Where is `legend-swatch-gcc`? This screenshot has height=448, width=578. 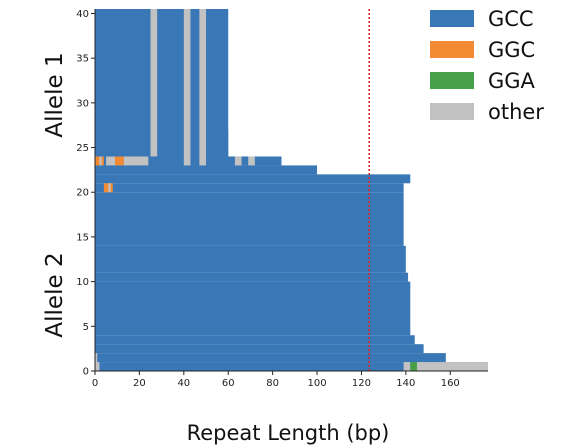 legend-swatch-gcc is located at coordinates (452, 18).